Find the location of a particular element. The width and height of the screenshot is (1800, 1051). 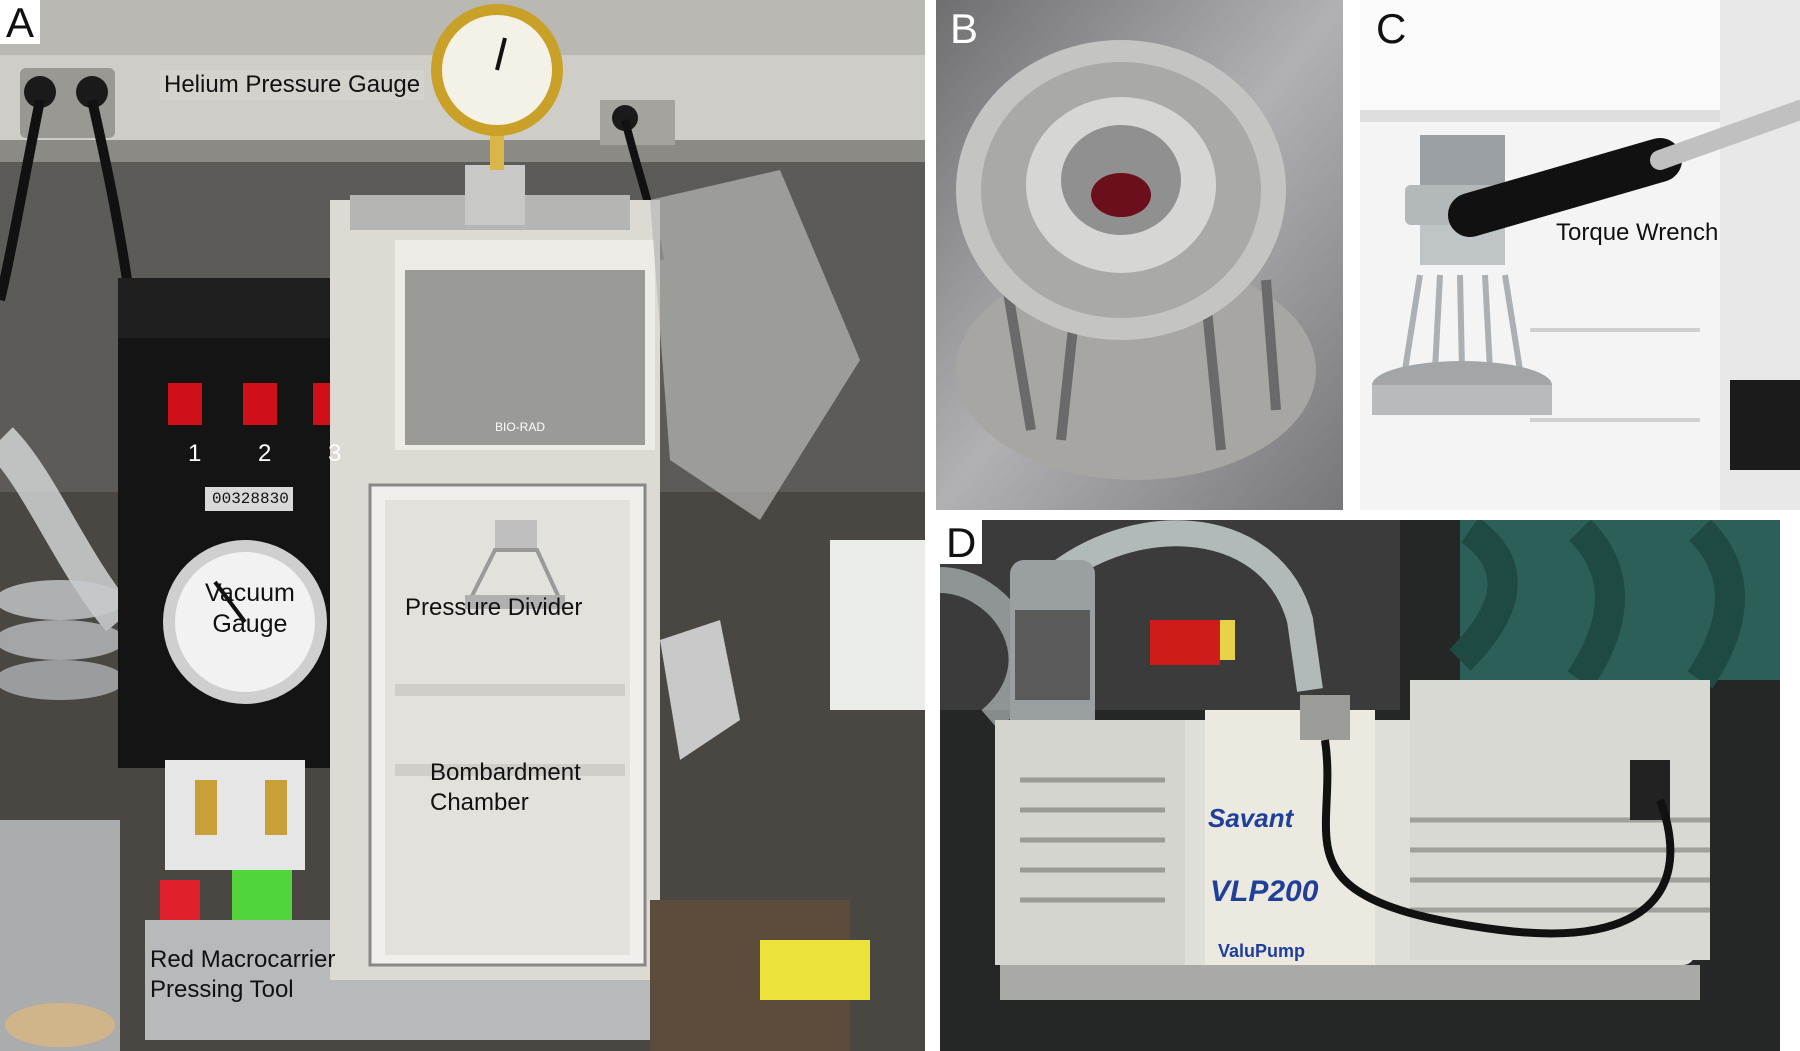

torque-wrench-annotation: Torque Wrench is located at coordinates (1637, 232).